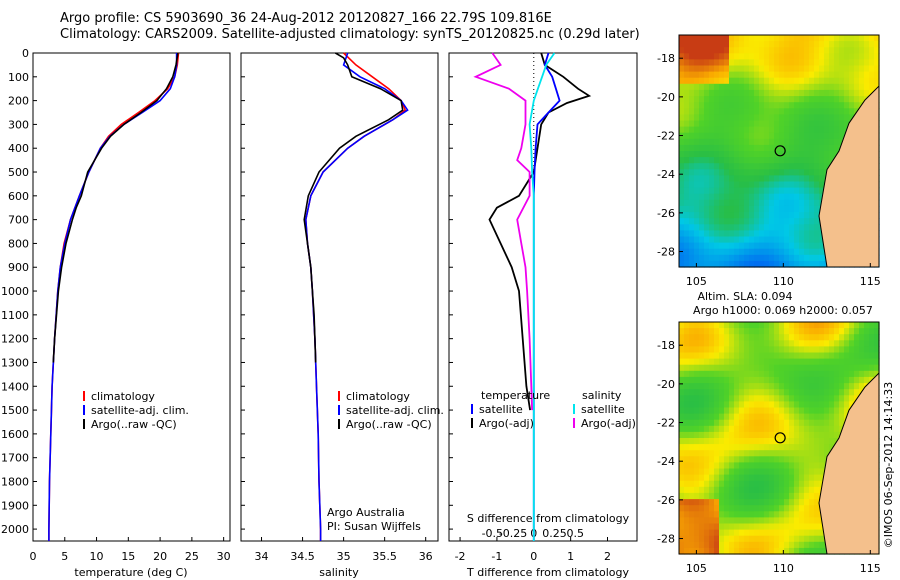 The image size is (900, 580). What do you see at coordinates (666, 461) in the screenshot?
I see `map-y-tick-label: -24` at bounding box center [666, 461].